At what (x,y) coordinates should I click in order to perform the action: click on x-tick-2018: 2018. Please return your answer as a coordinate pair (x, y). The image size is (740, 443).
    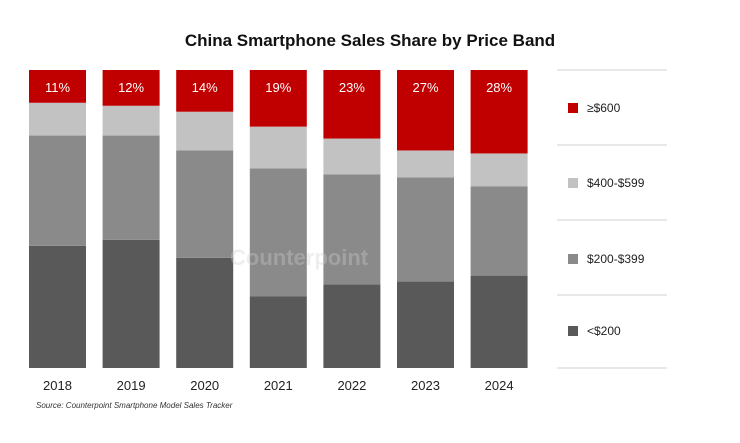
    Looking at the image, I should click on (57, 385).